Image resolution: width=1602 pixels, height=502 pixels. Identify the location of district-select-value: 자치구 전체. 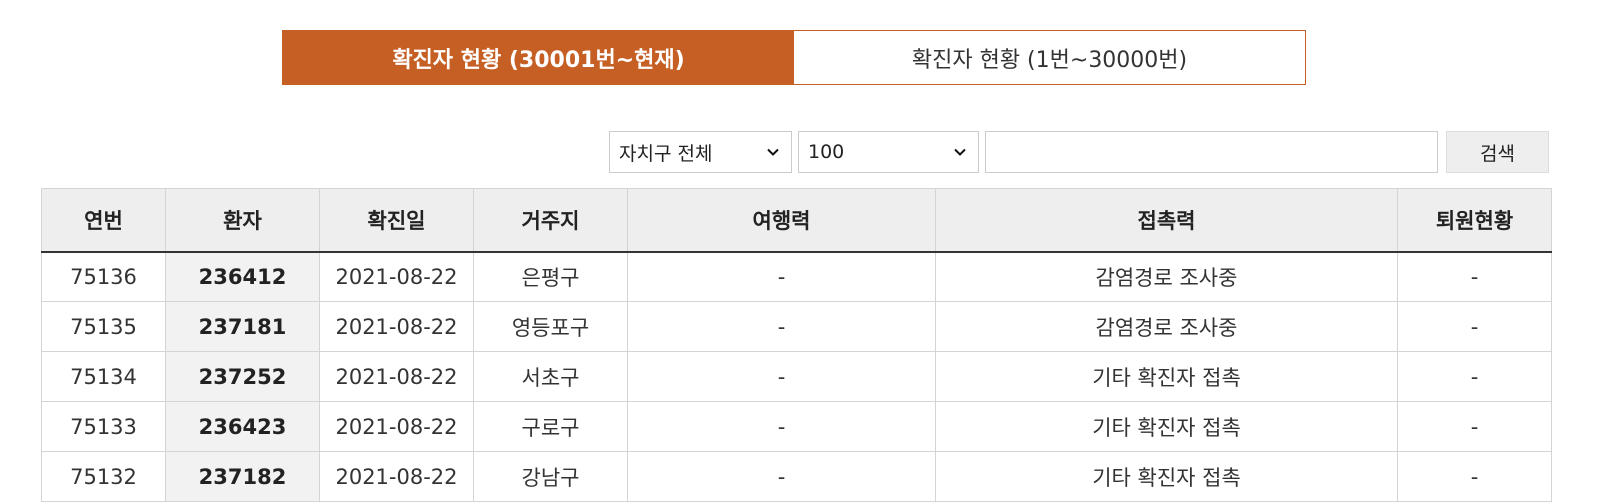
(665, 152).